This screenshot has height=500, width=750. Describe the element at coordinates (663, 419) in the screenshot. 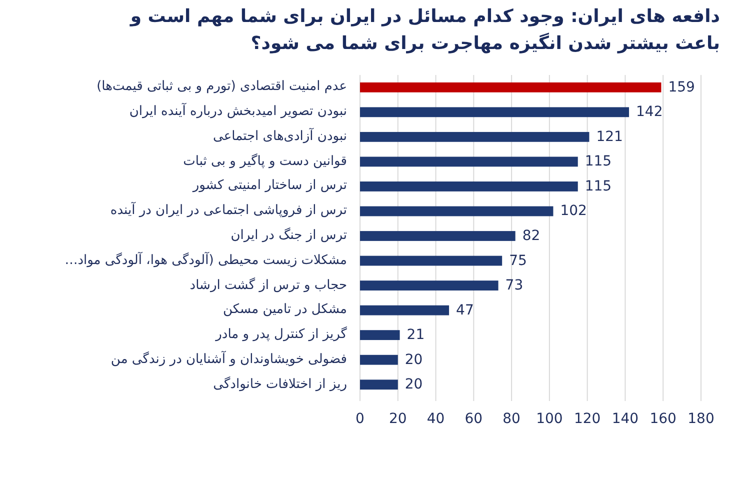

I see `x-tick-label: 160` at that location.